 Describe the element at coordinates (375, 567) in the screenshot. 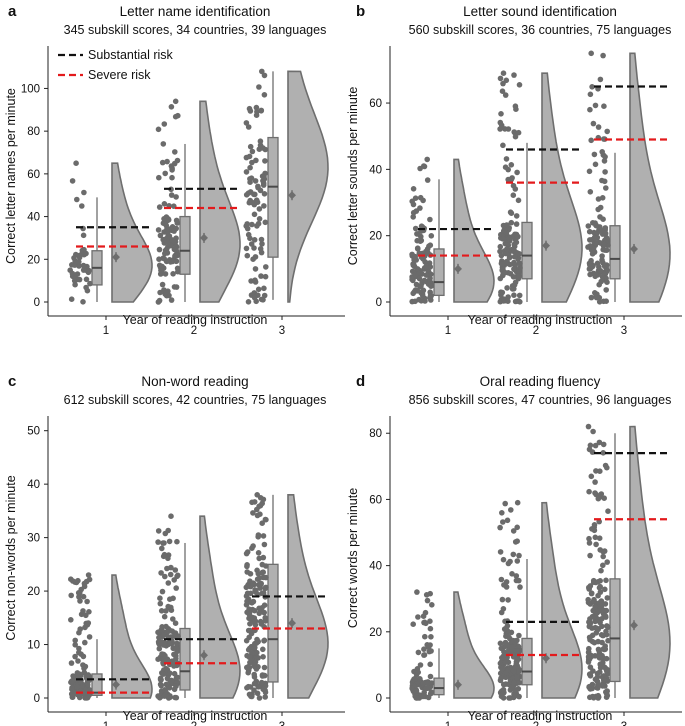

I see `y-tick-label: 40` at that location.